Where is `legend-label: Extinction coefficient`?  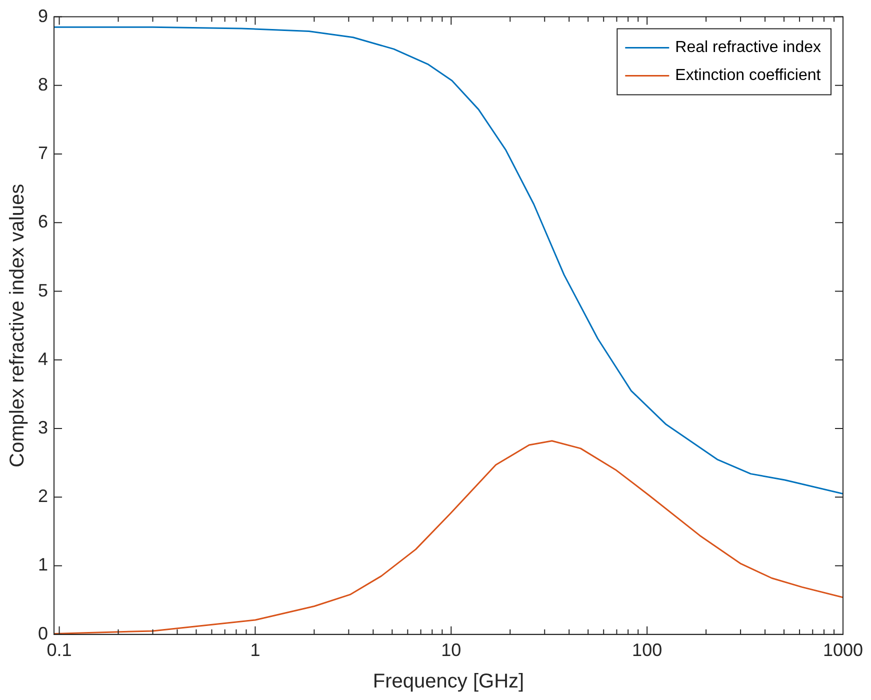
legend-label: Extinction coefficient is located at coordinates (748, 75).